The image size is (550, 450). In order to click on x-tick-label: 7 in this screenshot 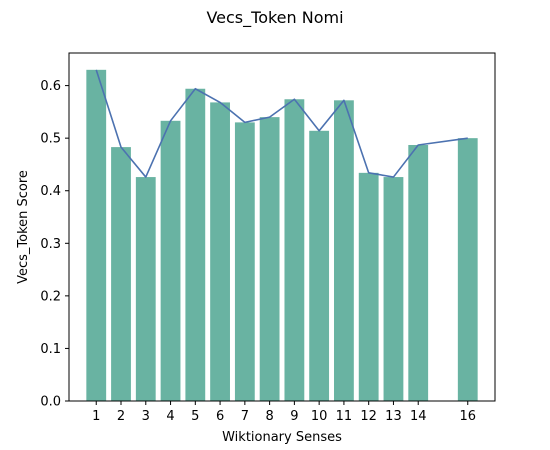, I will do `click(245, 416)`.